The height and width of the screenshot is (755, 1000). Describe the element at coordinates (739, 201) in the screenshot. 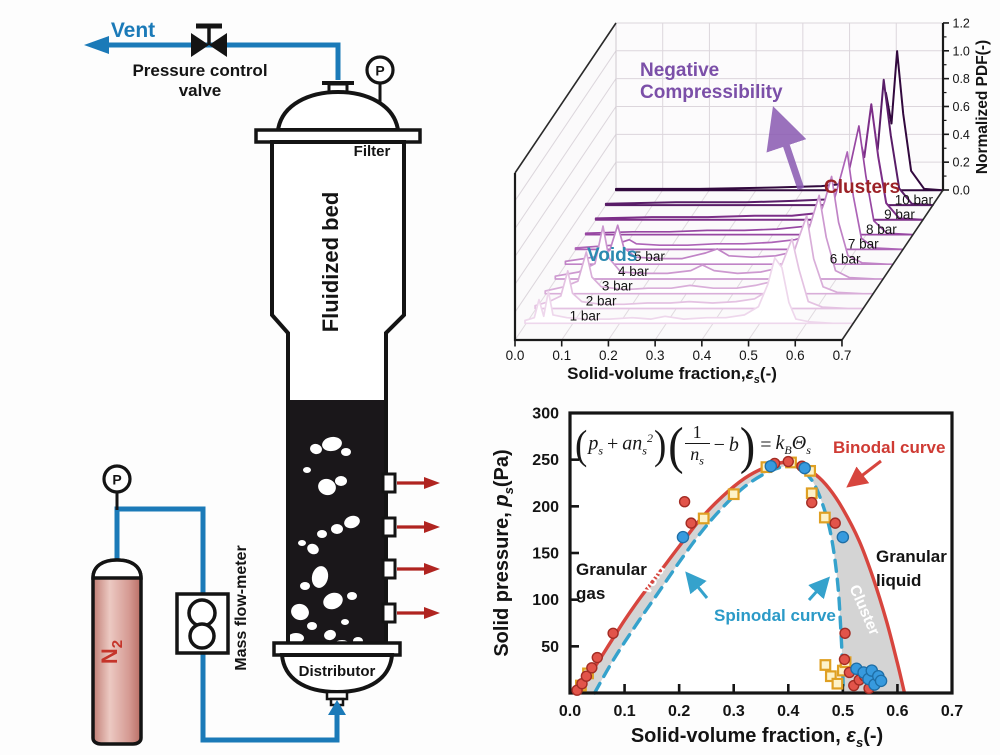

I see `waterfall-series-6-bar` at that location.